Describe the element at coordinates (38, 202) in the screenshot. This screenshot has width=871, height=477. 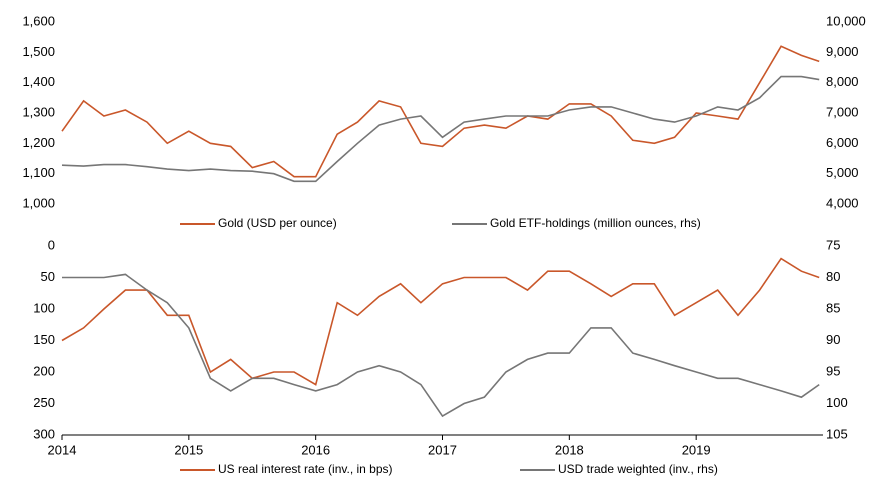
I see `y-tick-label: 1,000` at that location.